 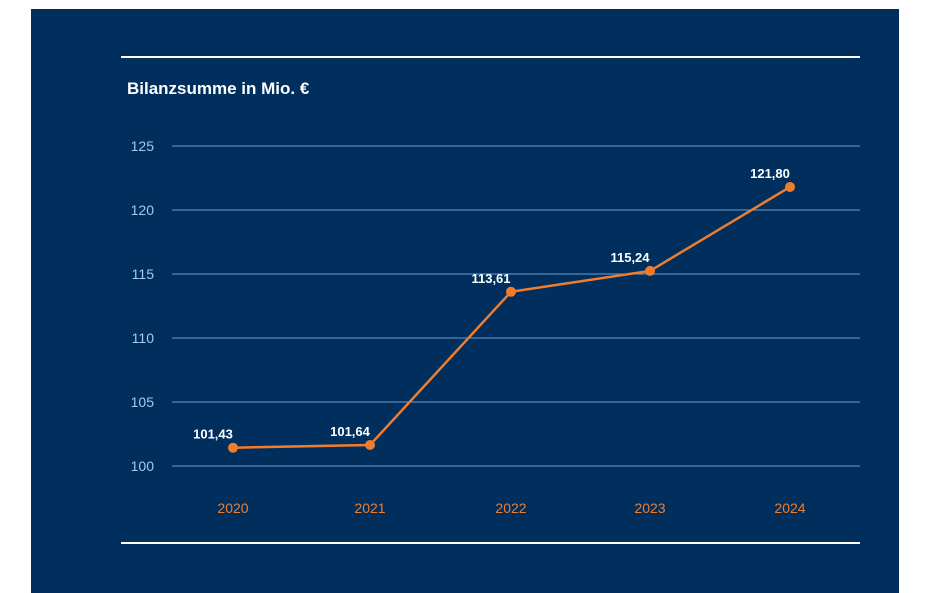 What do you see at coordinates (350, 431) in the screenshot?
I see `data-label: 101,64` at bounding box center [350, 431].